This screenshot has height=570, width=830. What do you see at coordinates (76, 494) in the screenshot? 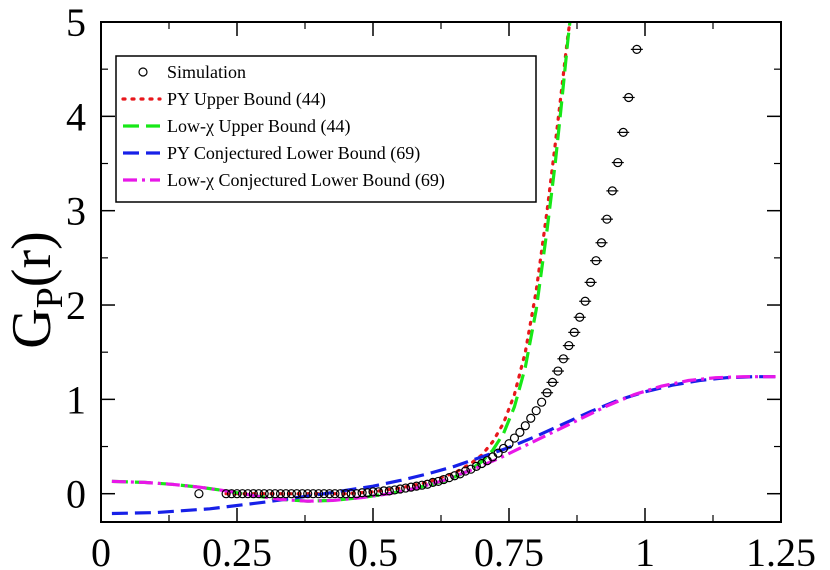
I see `y-tick-label: 0` at bounding box center [76, 494].